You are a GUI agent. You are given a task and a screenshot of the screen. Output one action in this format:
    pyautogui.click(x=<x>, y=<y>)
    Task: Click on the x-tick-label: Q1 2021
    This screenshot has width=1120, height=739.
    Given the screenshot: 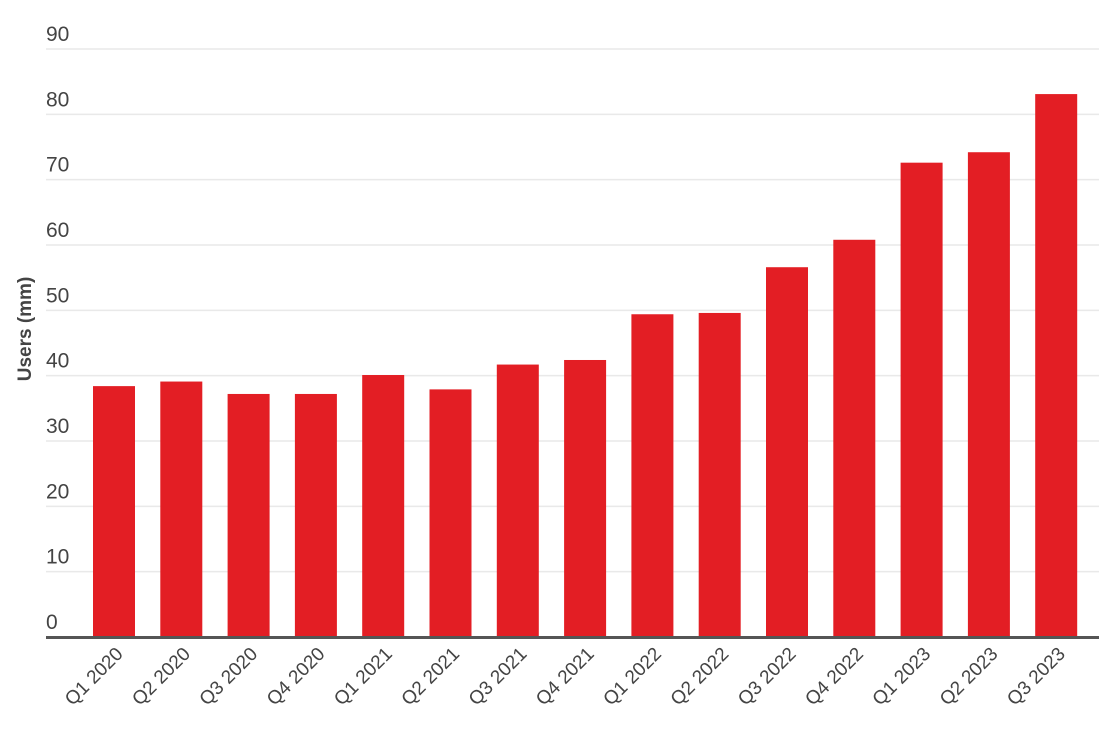 What is the action you would take?
    pyautogui.click(x=363, y=677)
    